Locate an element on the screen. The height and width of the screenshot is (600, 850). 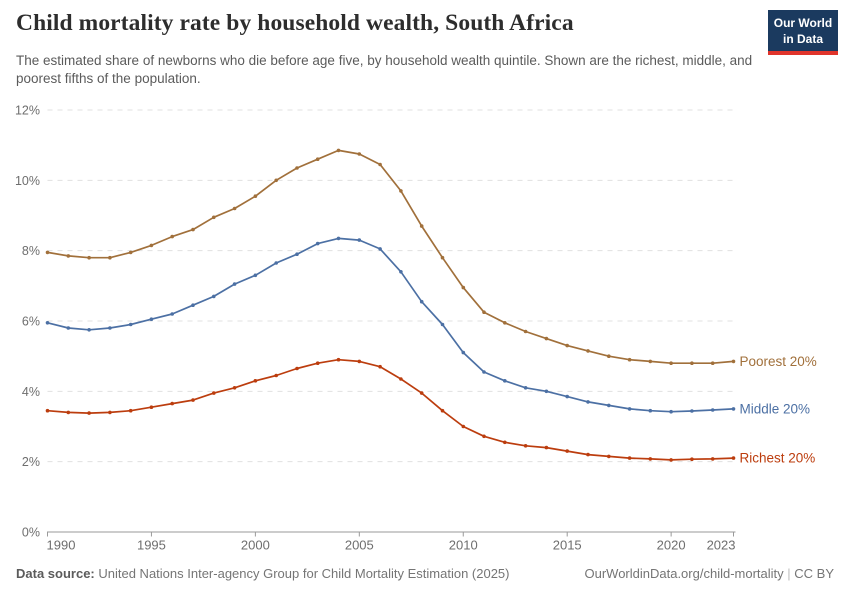
owid-logo: Our World in Data is located at coordinates (803, 33).